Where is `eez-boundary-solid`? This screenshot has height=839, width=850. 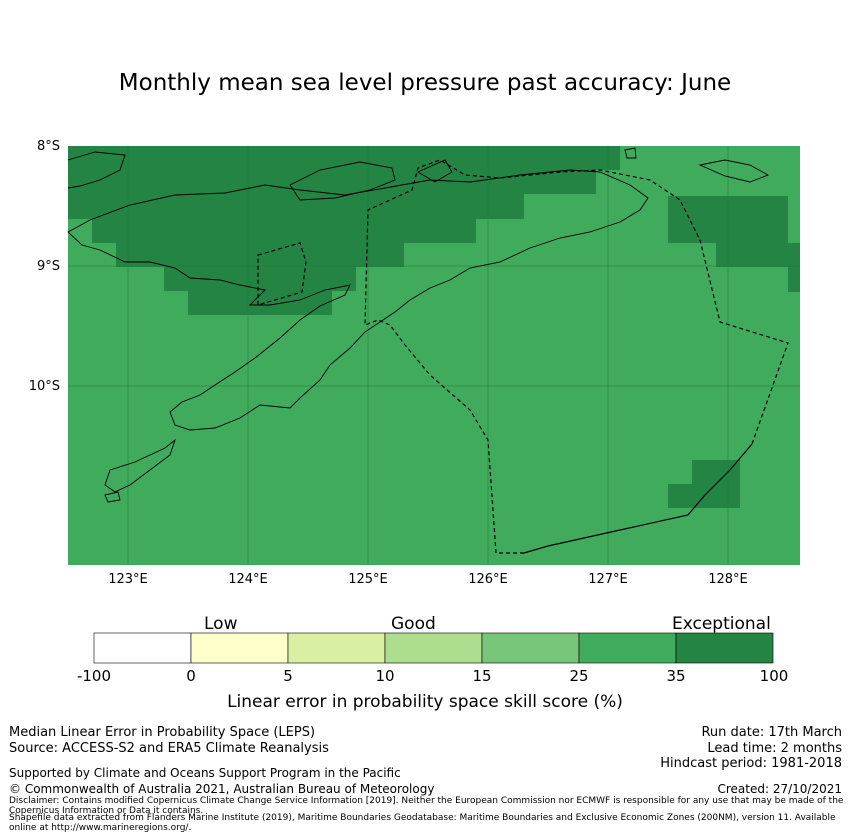 eez-boundary-solid is located at coordinates (638, 498).